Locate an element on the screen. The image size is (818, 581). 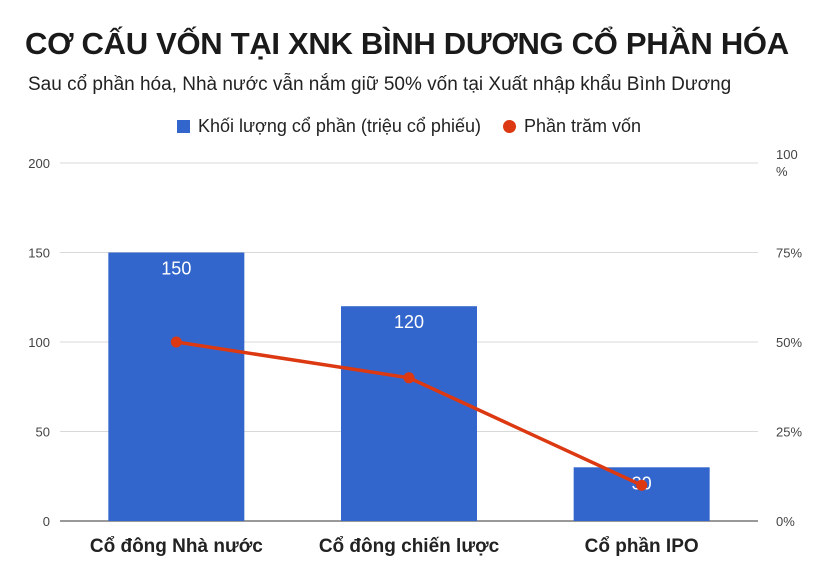
x-tick-label: Cổ đông Nhà nước is located at coordinates (176, 546).